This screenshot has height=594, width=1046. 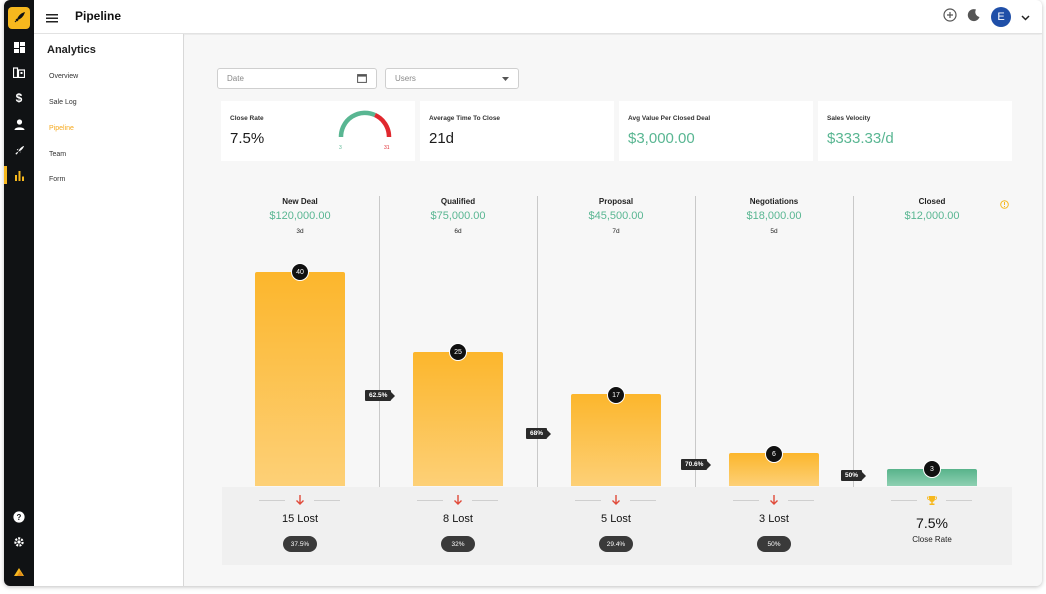 I want to click on hamburger-menu-icon, so click(x=53, y=17).